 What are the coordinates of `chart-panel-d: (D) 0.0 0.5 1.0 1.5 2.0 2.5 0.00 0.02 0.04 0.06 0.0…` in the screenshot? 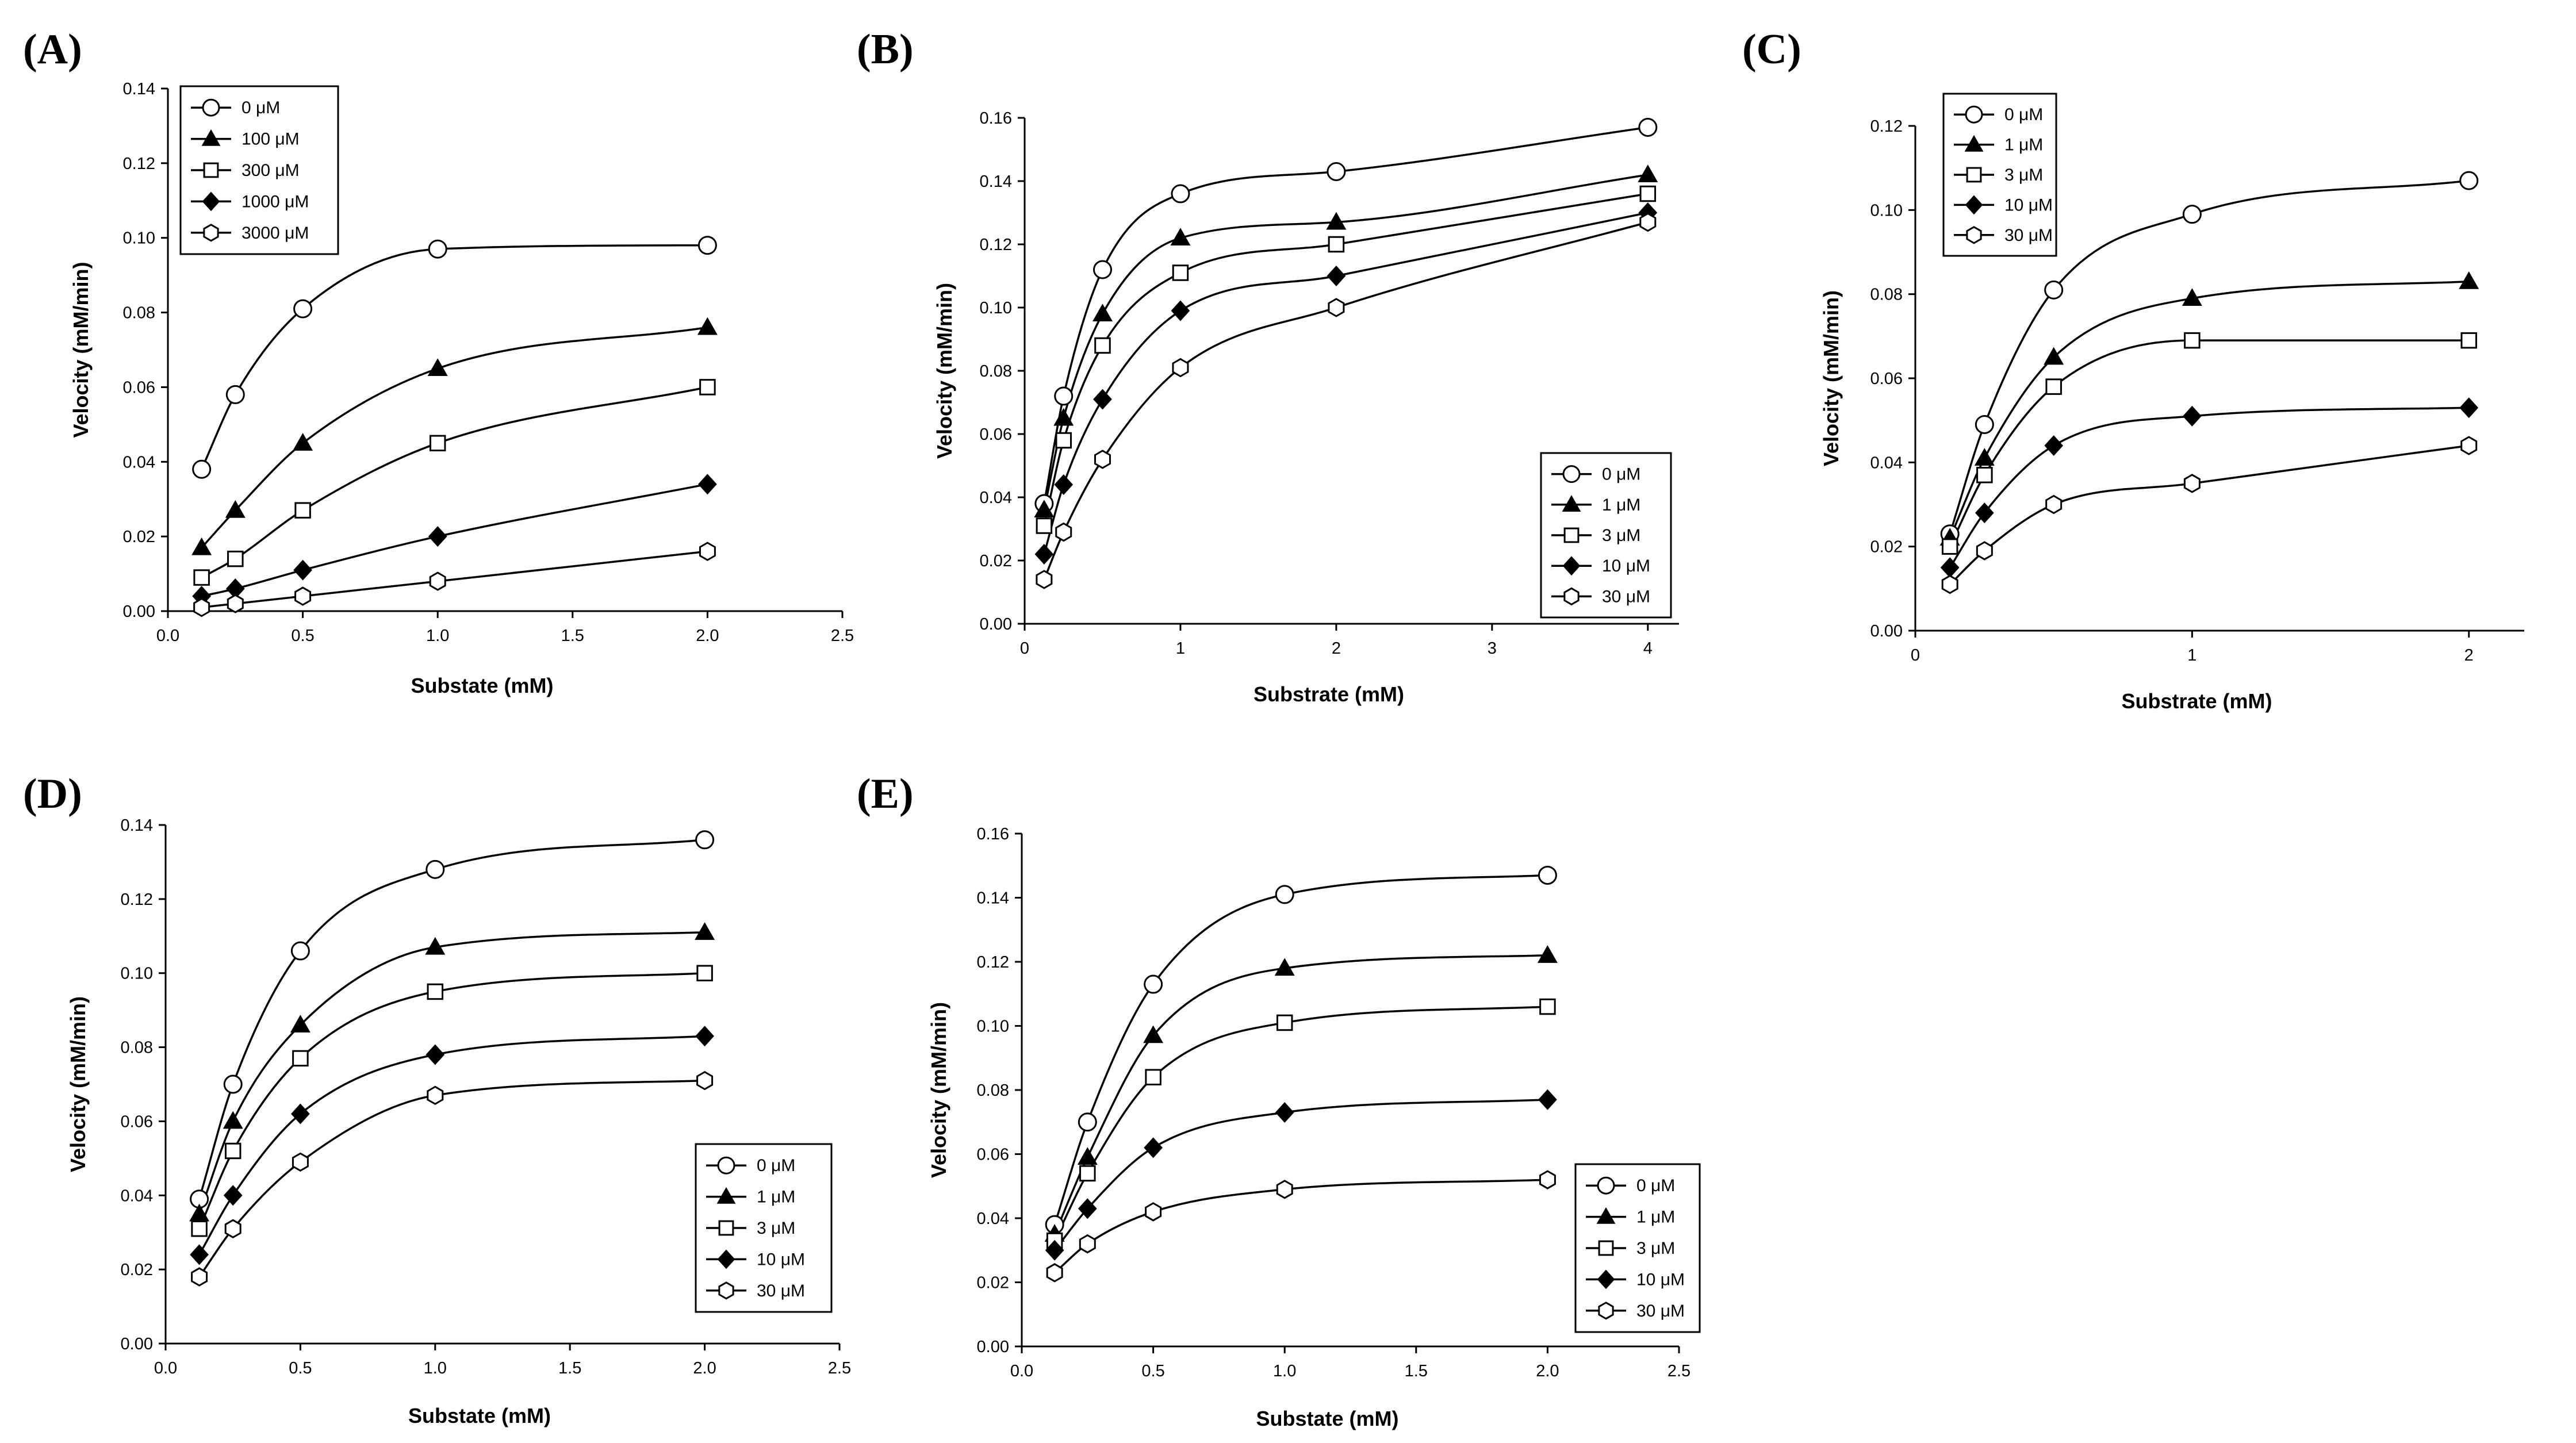 It's located at (437, 1098).